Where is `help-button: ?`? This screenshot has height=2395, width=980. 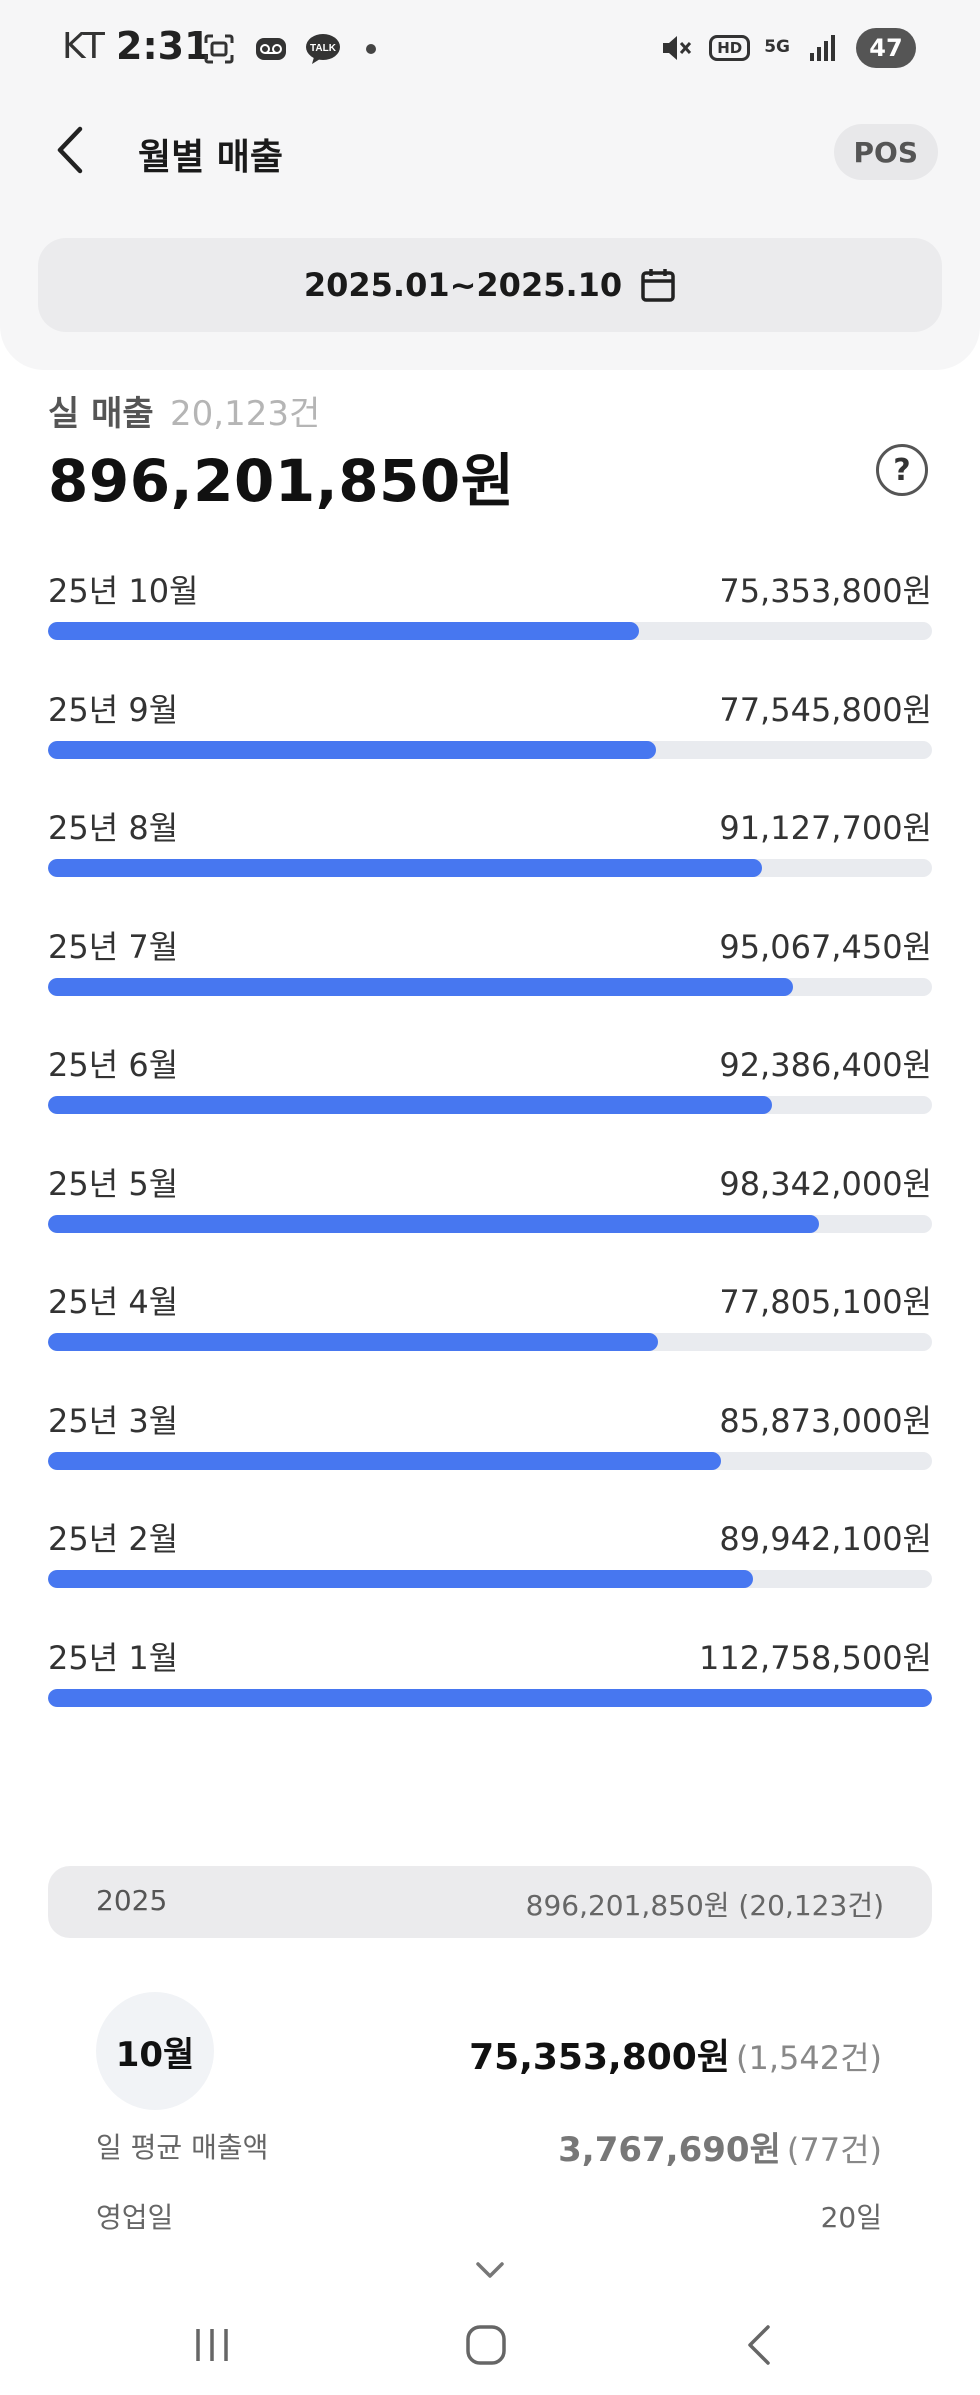
help-button: ? is located at coordinates (902, 470).